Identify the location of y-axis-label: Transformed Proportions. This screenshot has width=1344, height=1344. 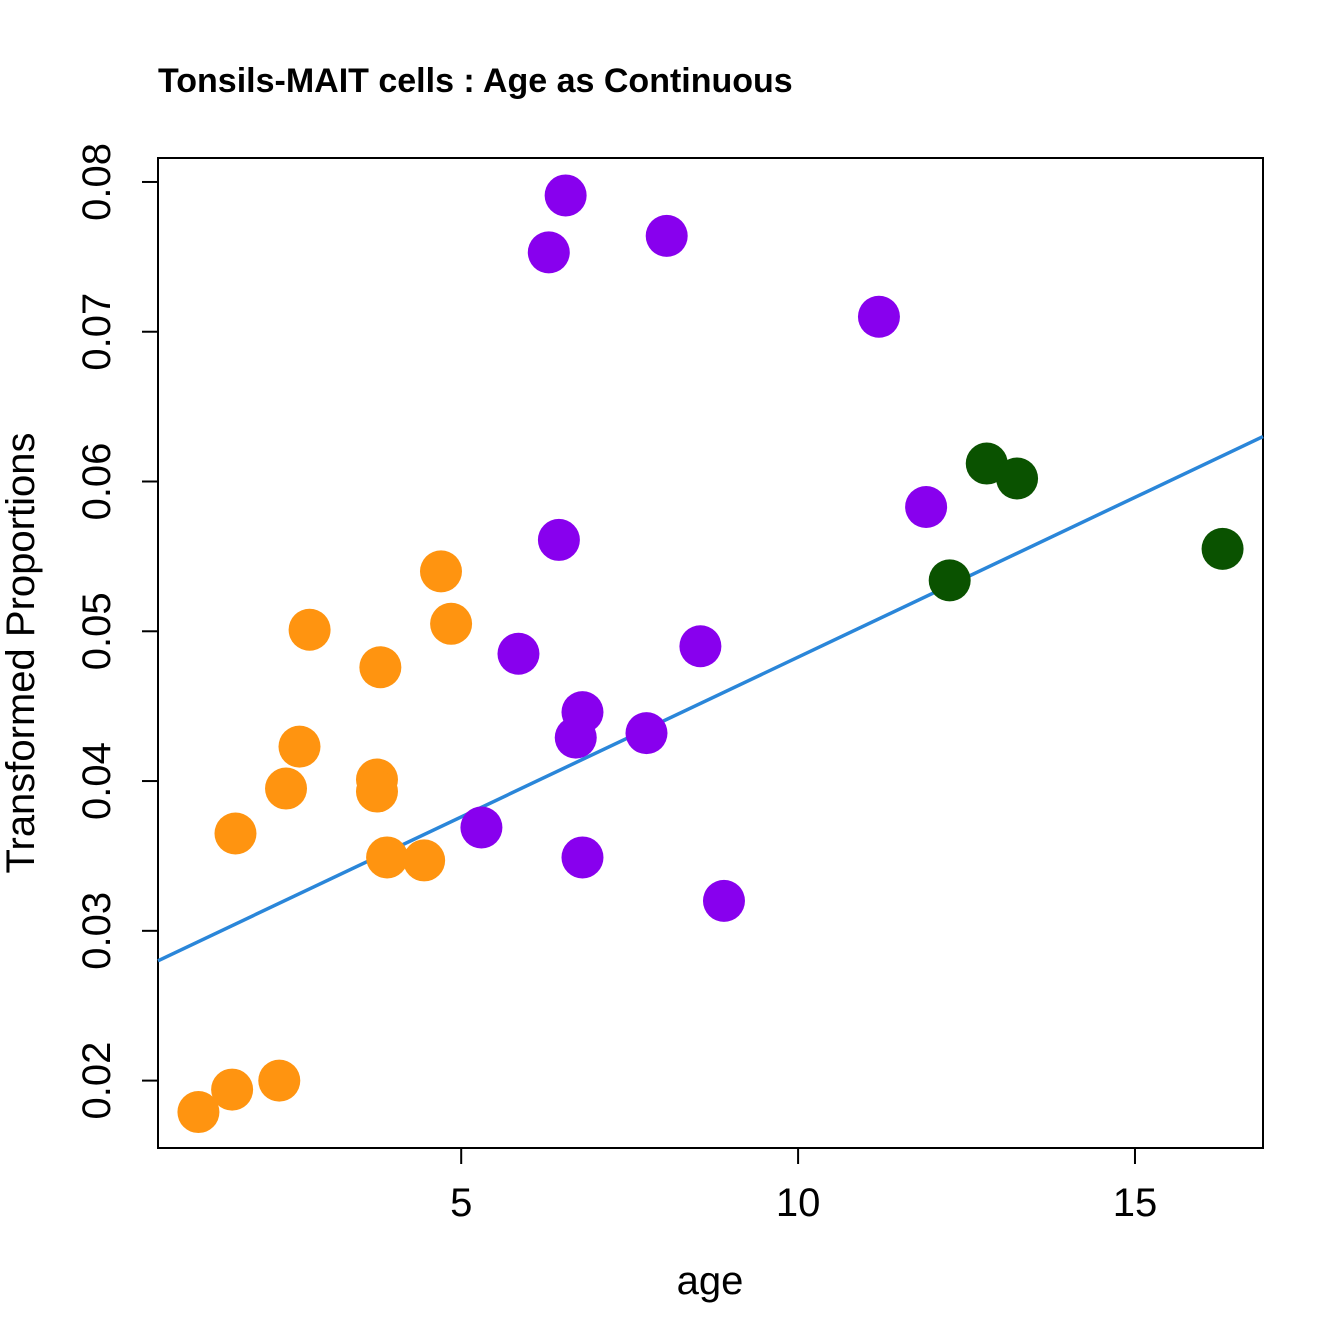
(21, 653).